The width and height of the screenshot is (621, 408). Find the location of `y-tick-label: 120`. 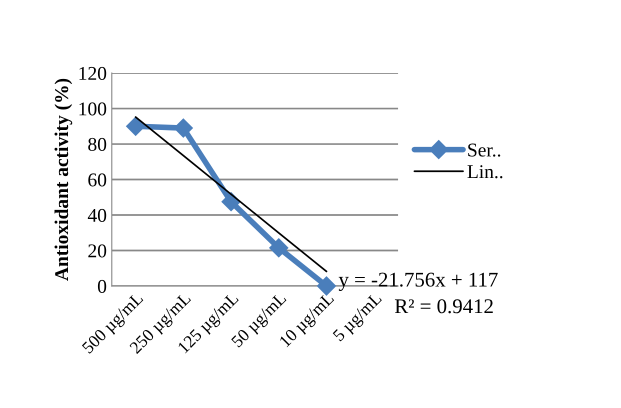

y-tick-label: 120 is located at coordinates (92, 73).